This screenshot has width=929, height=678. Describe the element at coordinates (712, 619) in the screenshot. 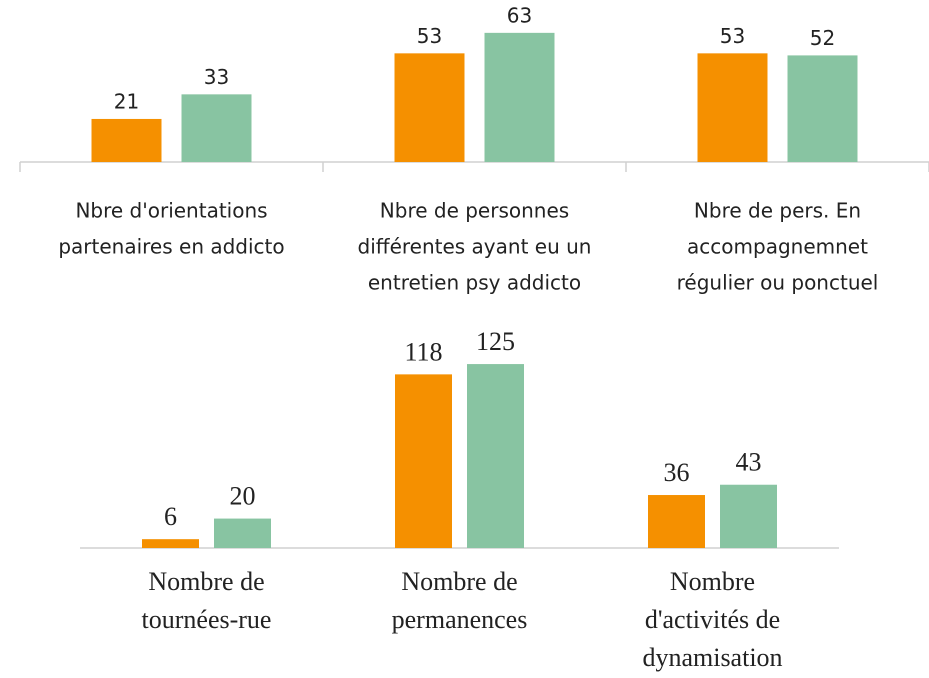

I see `x-tick-label: d'activités de` at that location.